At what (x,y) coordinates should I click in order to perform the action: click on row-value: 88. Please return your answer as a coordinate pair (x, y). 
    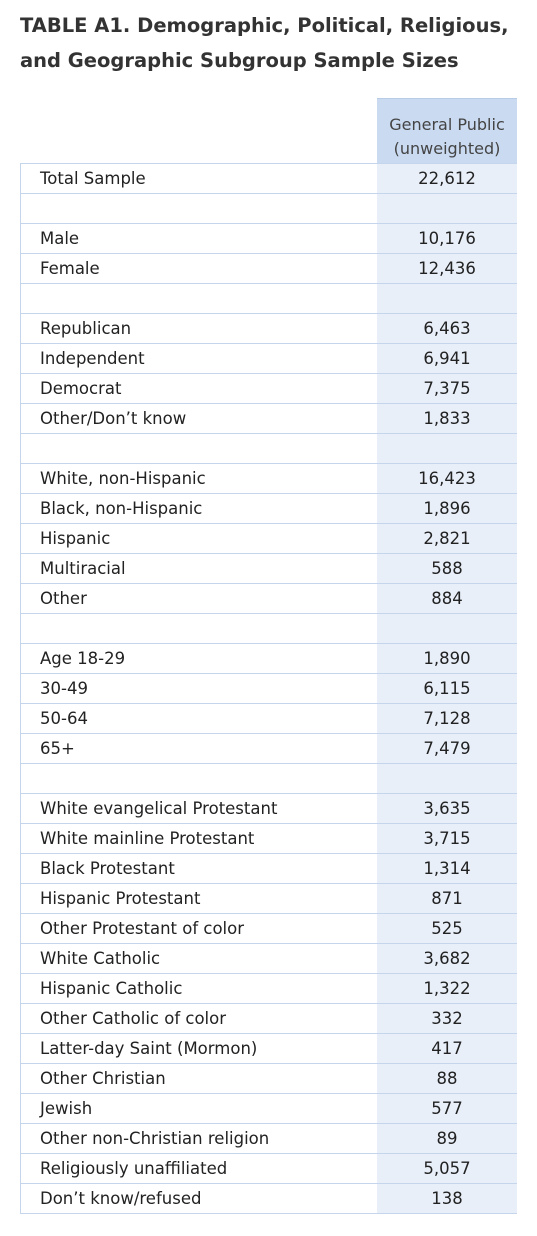
    Looking at the image, I should click on (447, 1078).